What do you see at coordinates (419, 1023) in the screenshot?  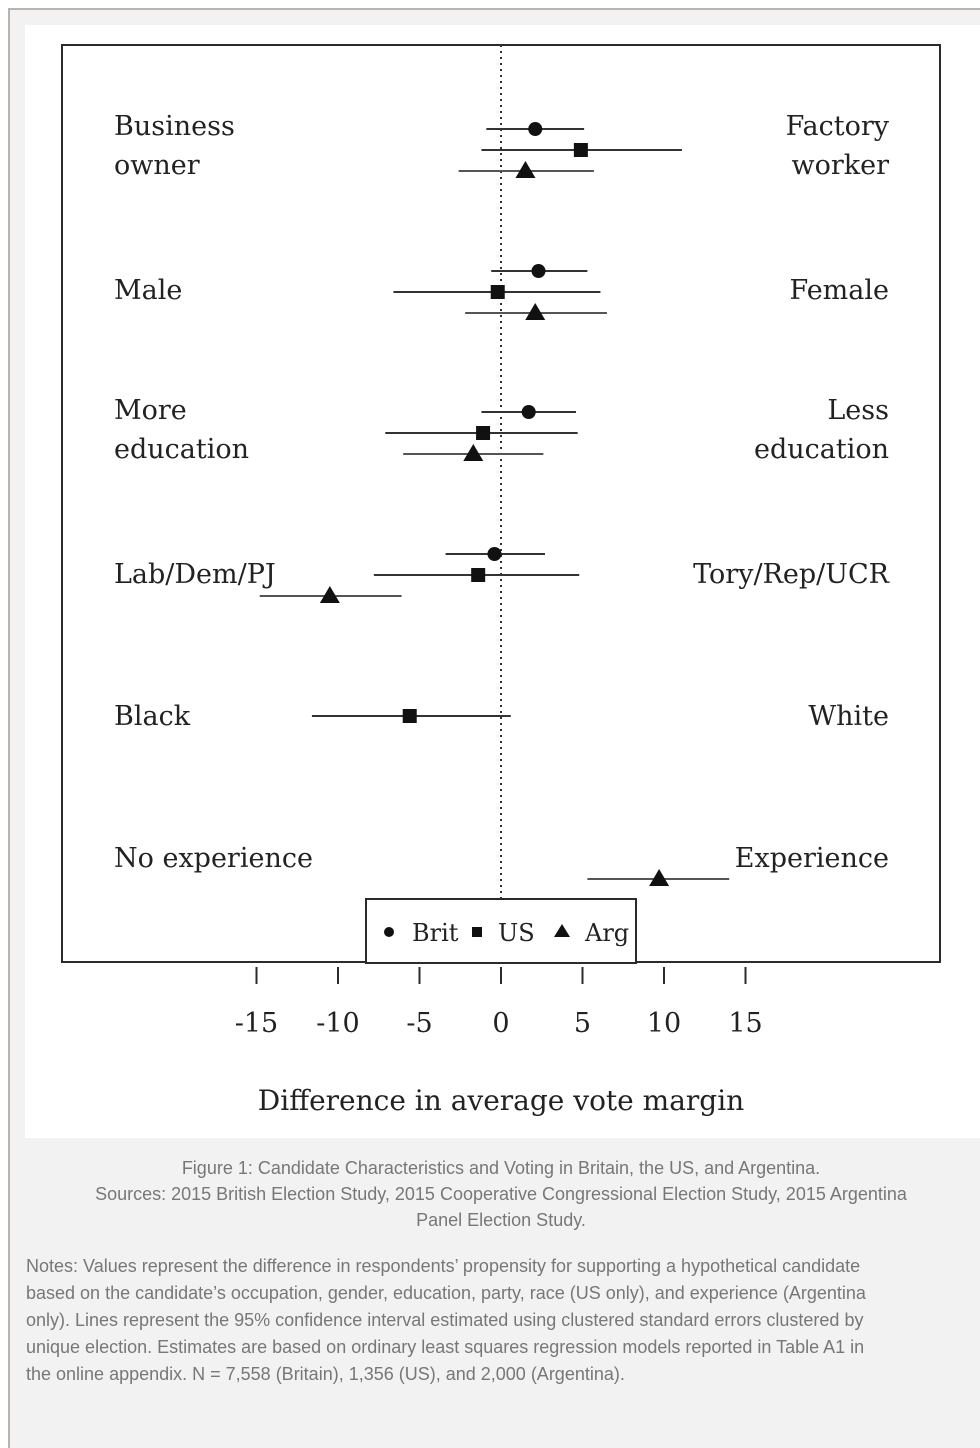 I see `x-tick-label: -5` at bounding box center [419, 1023].